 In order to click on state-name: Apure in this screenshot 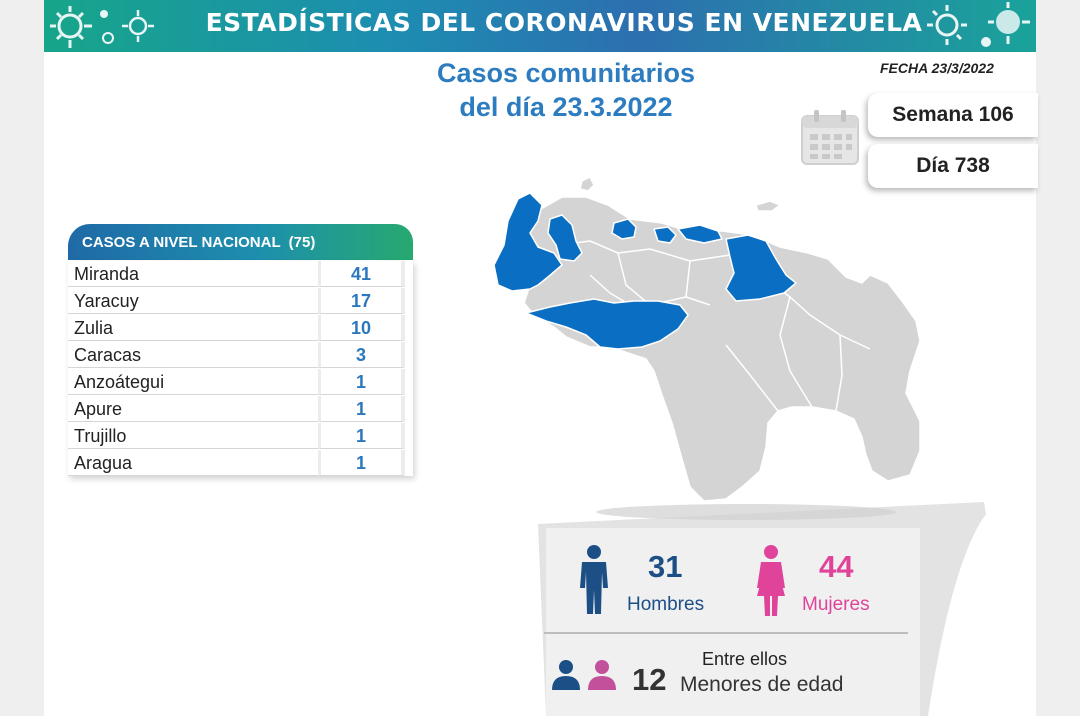, I will do `click(193, 409)`.